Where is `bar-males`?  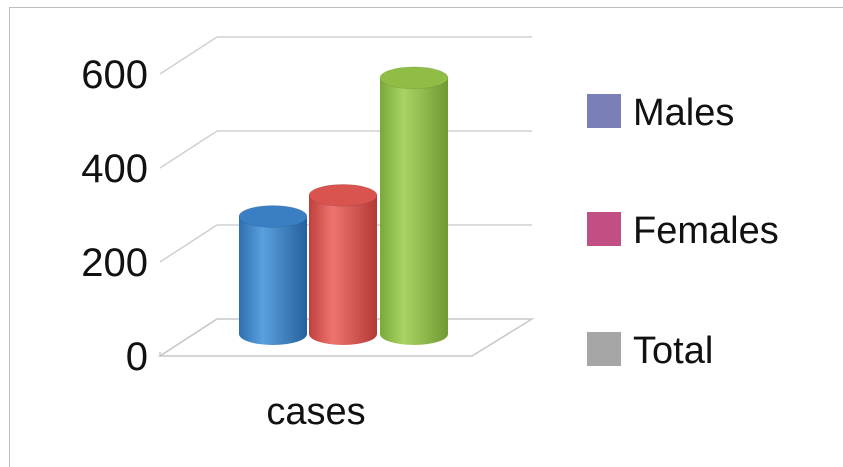 bar-males is located at coordinates (273, 275).